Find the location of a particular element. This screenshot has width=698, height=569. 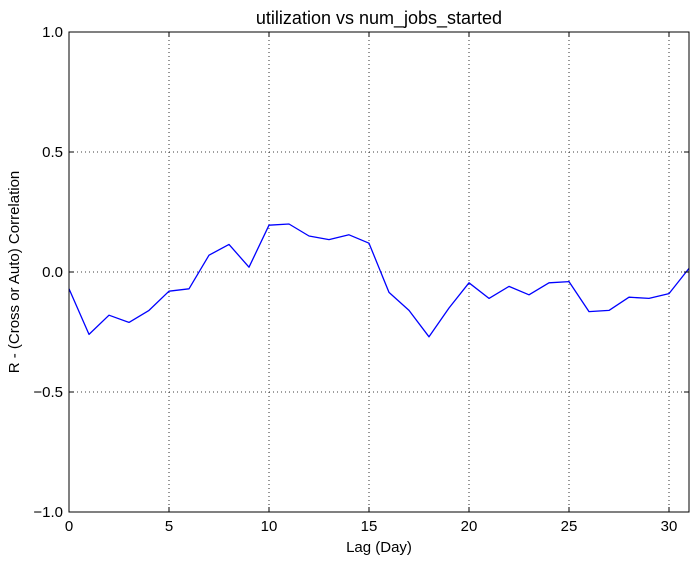

y-tick-label: 1.0 is located at coordinates (52, 32).